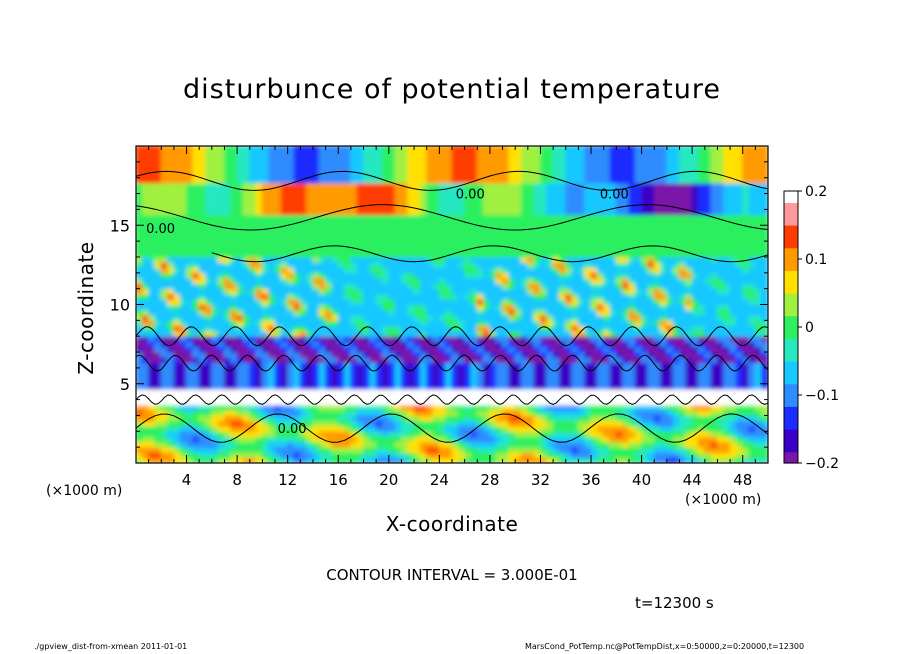 The width and height of the screenshot is (904, 654). I want to click on y-tick-label: 10, so click(120, 305).